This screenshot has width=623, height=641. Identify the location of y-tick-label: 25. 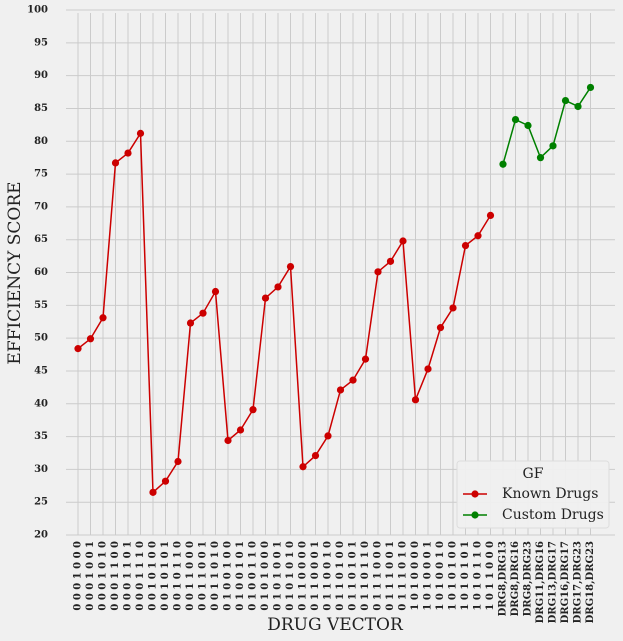
(41, 502).